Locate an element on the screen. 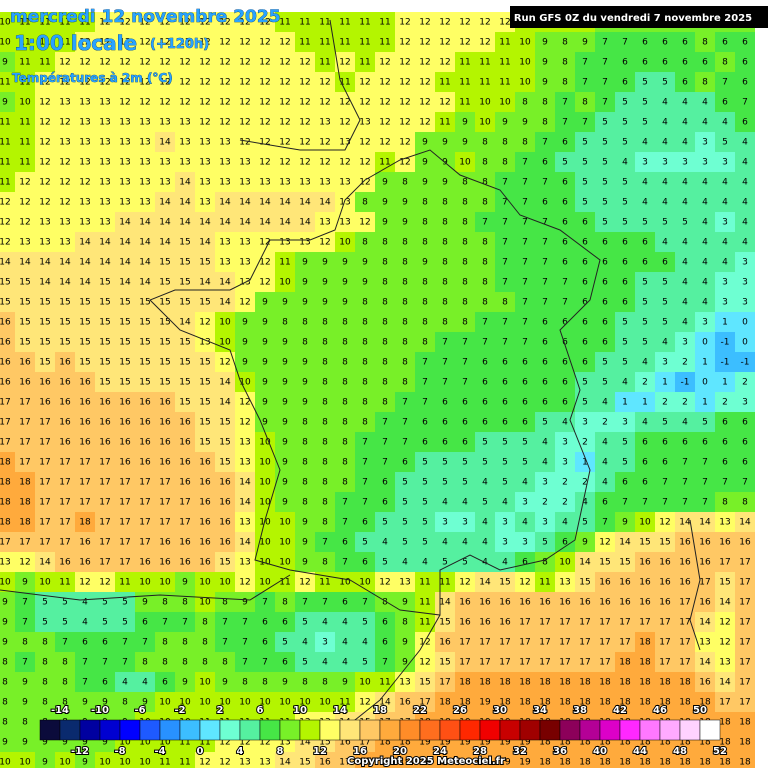 The width and height of the screenshot is (768, 768). colorbar-label: 6 is located at coordinates (260, 710).